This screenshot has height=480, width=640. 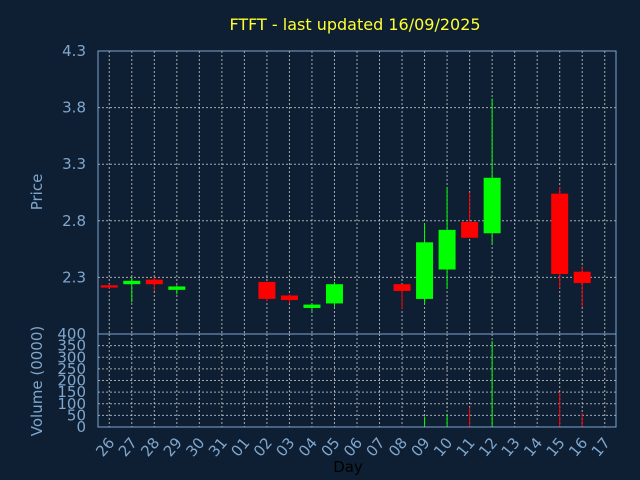 I want to click on price-tick-label: 2.8, so click(x=74, y=221).